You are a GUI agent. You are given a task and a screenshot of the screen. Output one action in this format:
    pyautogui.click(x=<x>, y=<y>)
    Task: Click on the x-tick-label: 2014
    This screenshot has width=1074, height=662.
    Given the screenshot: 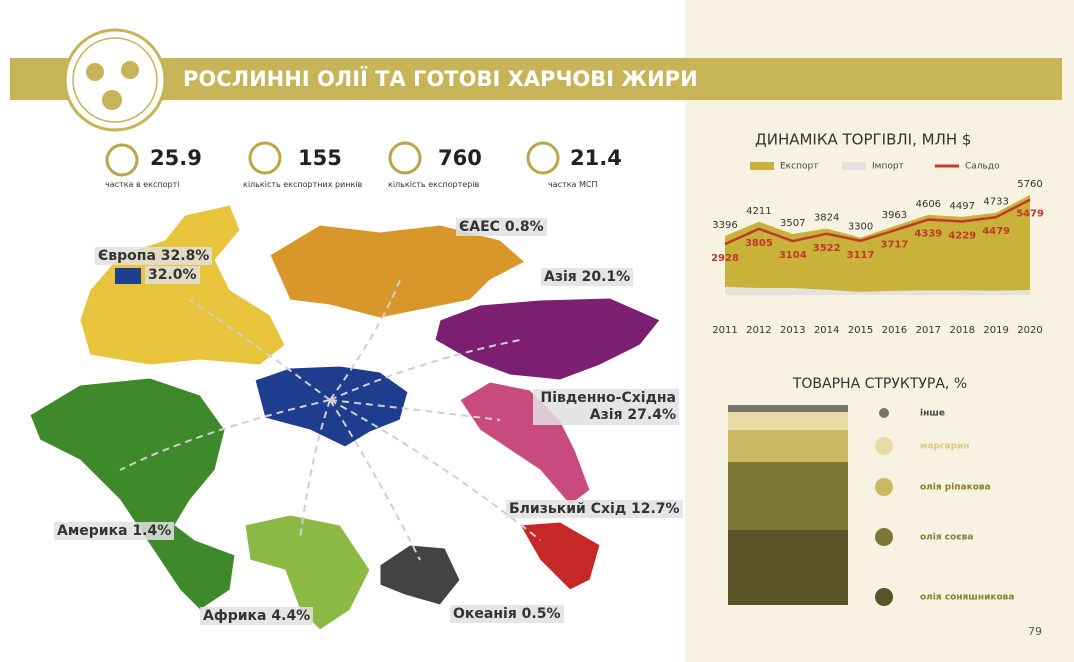 What is the action you would take?
    pyautogui.click(x=826, y=330)
    